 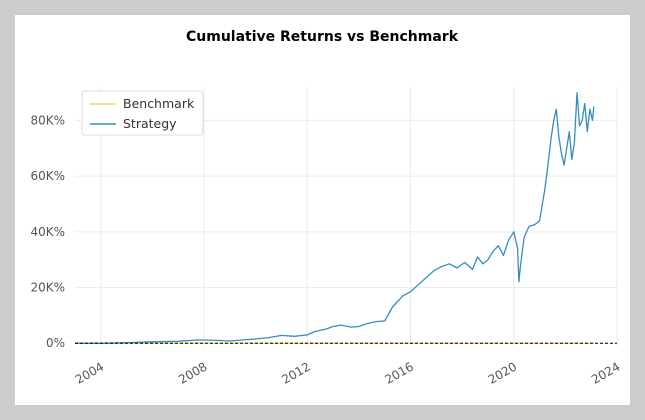 What do you see at coordinates (150, 123) in the screenshot?
I see `legend-entry-strategy: Strategy` at bounding box center [150, 123].